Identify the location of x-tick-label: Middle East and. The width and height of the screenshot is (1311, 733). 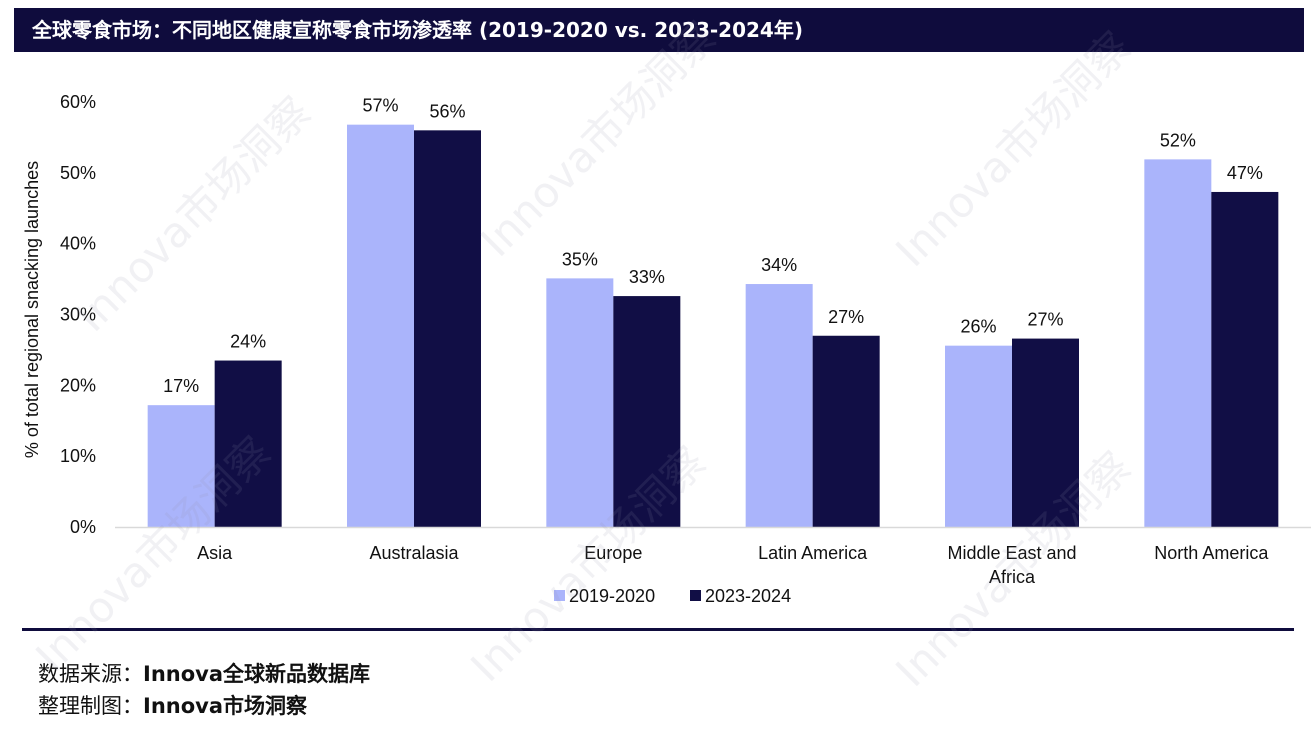
(1011, 553).